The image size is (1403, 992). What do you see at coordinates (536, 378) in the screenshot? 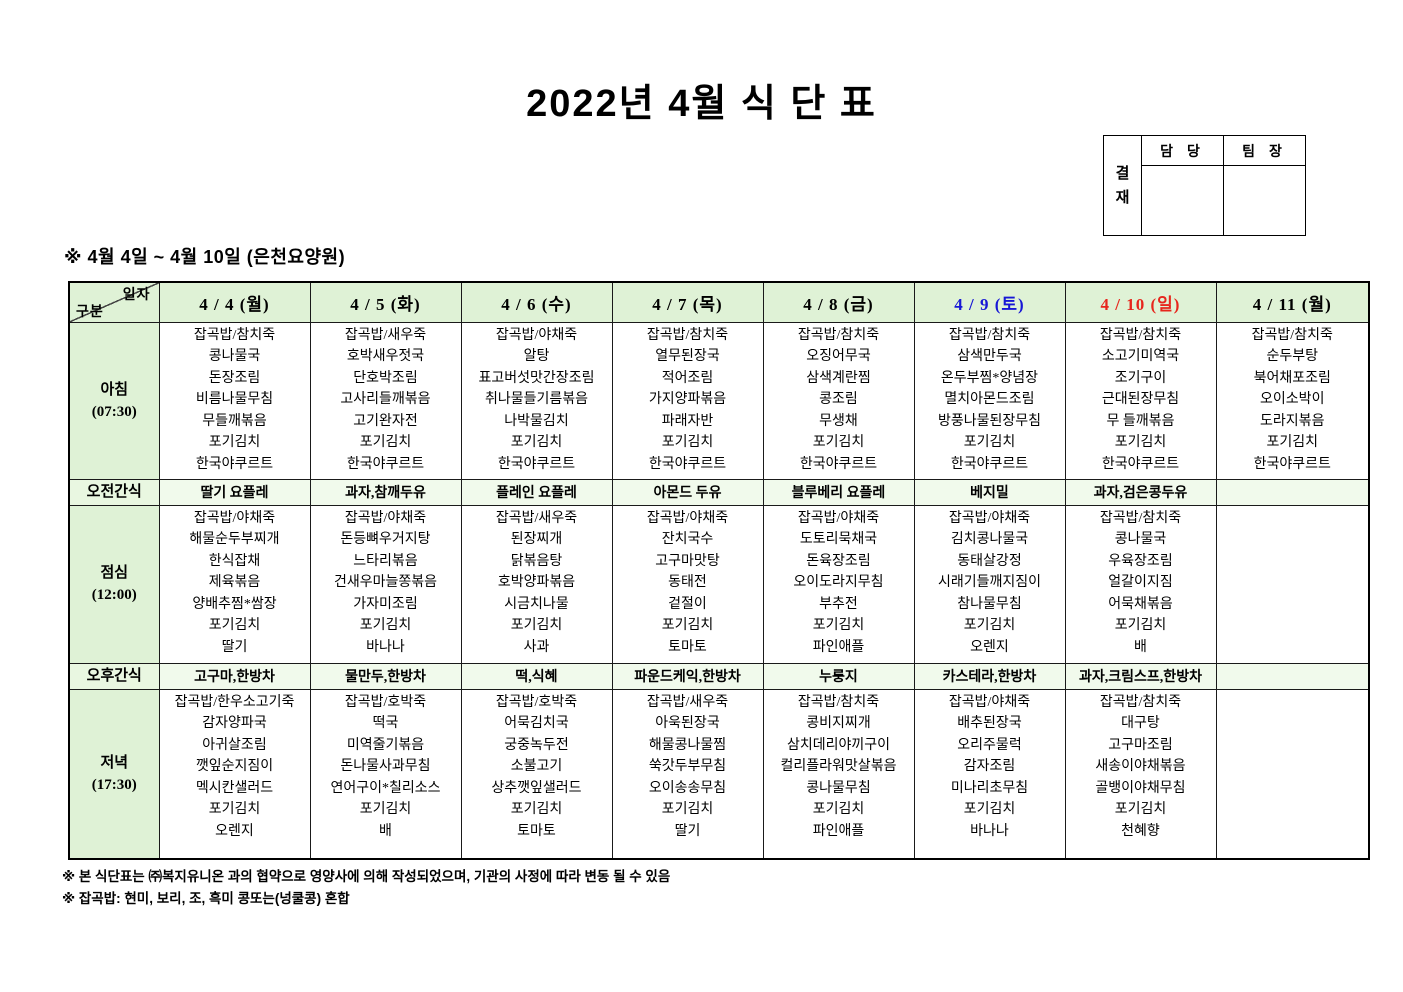
I see `menu-item: 표고버섯맛간장조림` at bounding box center [536, 378].